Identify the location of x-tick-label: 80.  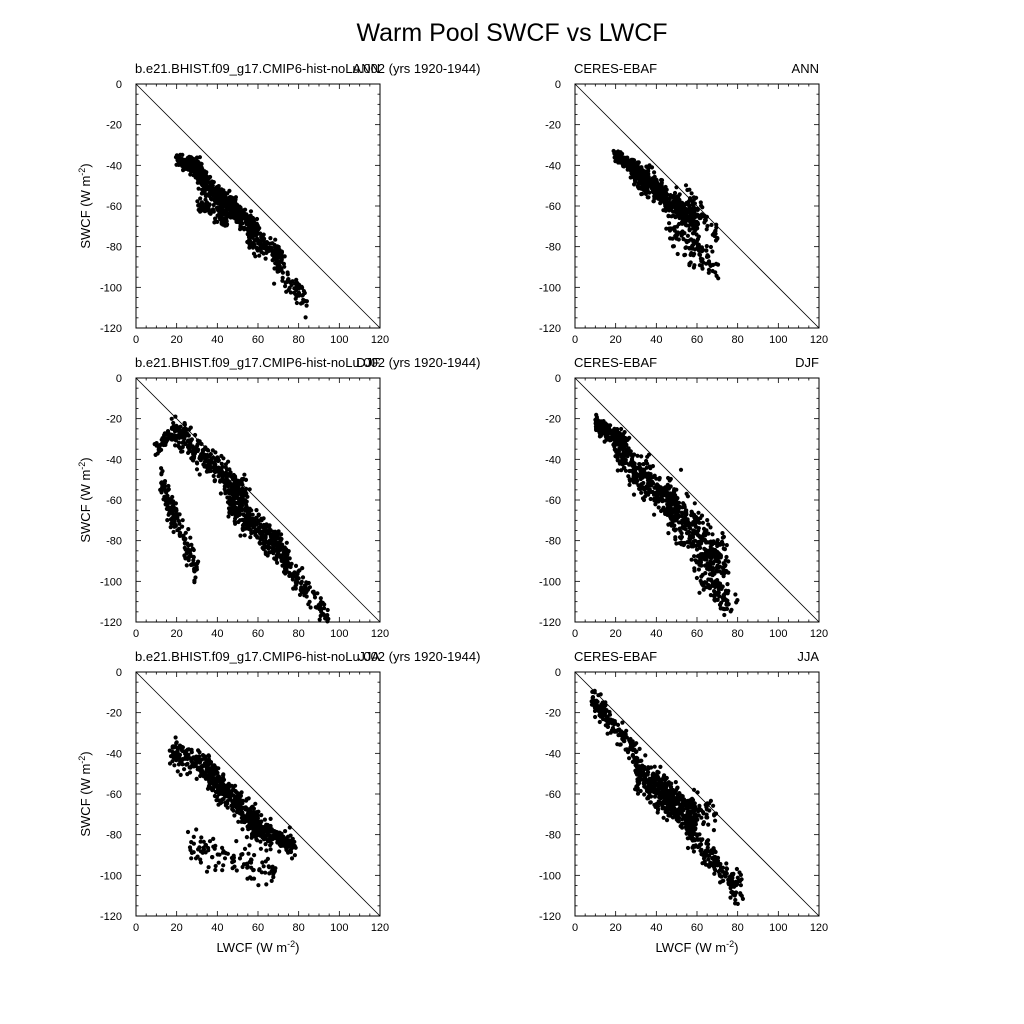
(299, 634).